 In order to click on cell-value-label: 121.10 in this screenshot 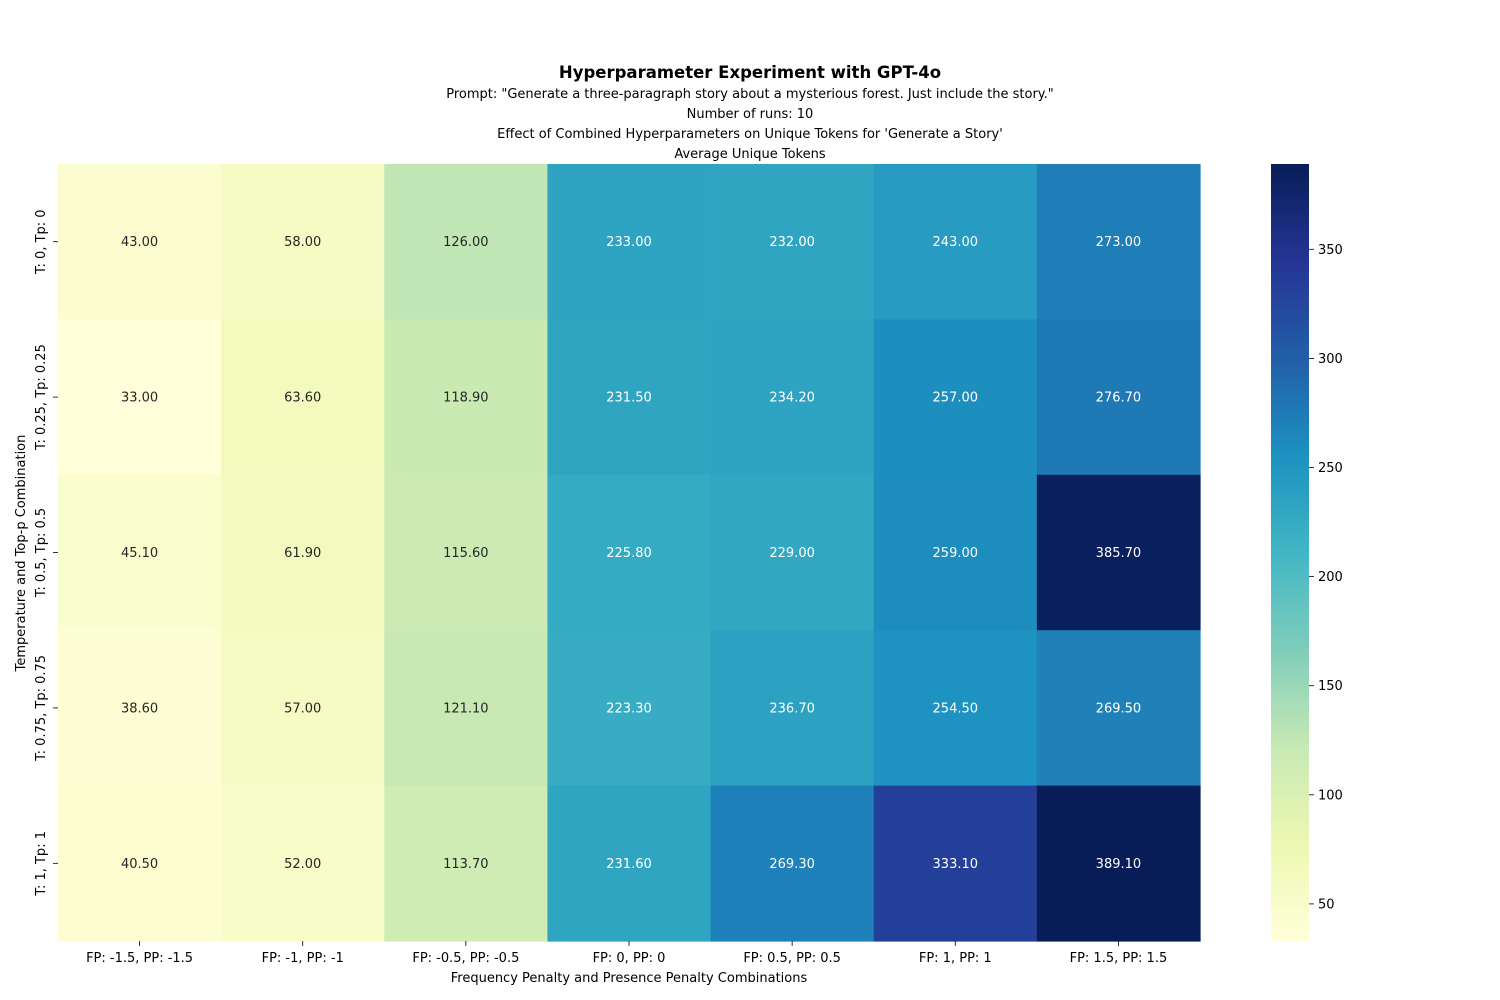, I will do `click(466, 708)`.